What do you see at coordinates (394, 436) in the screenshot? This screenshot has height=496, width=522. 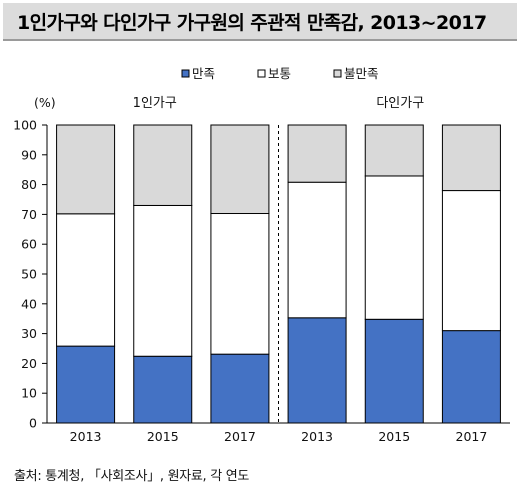 I see `x-tick-label-5: 2015` at bounding box center [394, 436].